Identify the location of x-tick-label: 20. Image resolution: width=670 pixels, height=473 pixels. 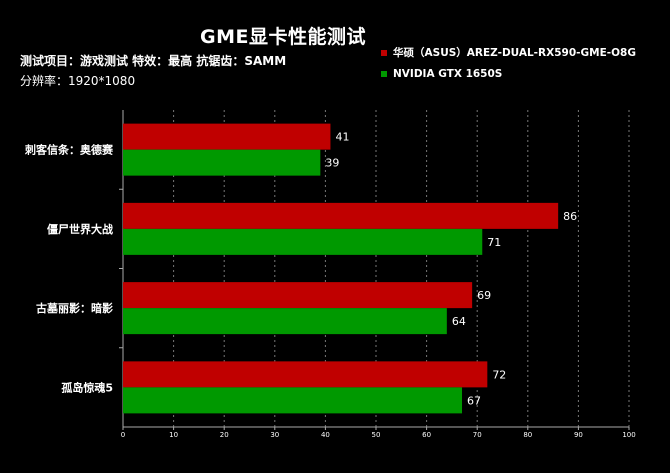
(224, 435).